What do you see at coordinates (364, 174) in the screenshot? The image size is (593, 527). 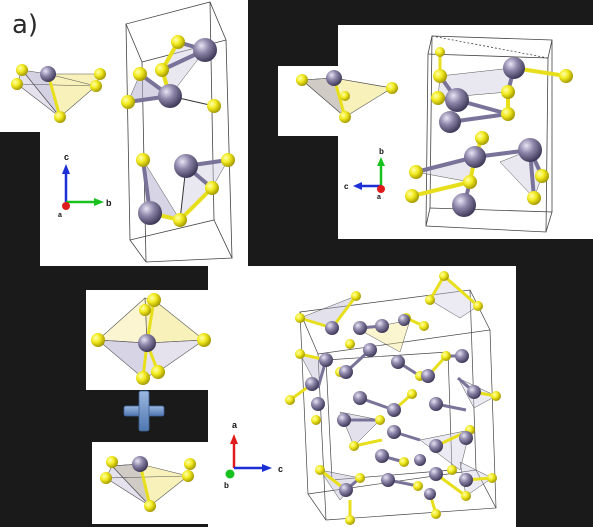 I see `axis-triad-top-right: b c a` at bounding box center [364, 174].